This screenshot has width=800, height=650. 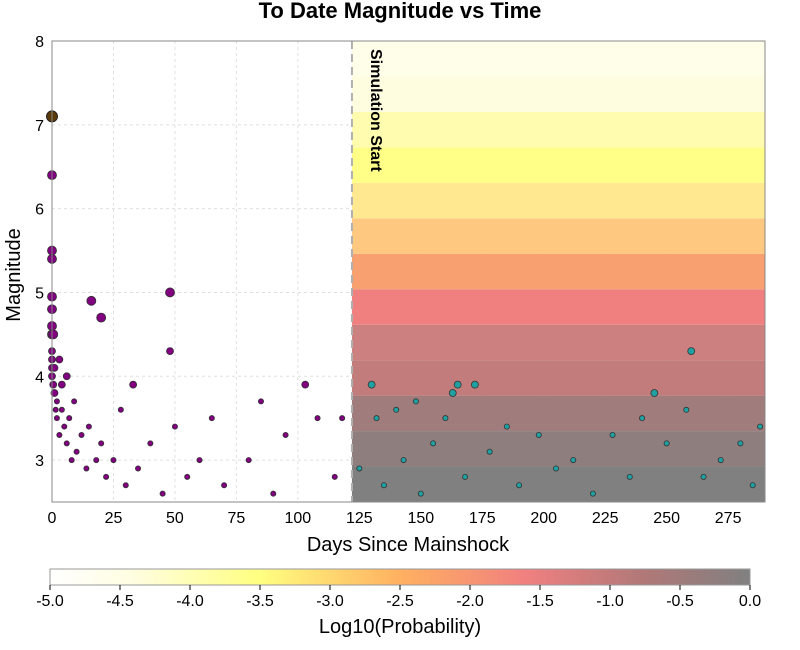 I want to click on x-tick-label: 175, so click(x=482, y=518).